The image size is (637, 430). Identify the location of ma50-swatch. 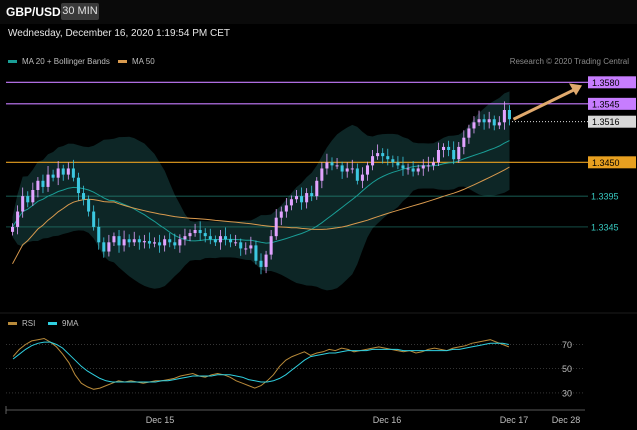
(122, 62).